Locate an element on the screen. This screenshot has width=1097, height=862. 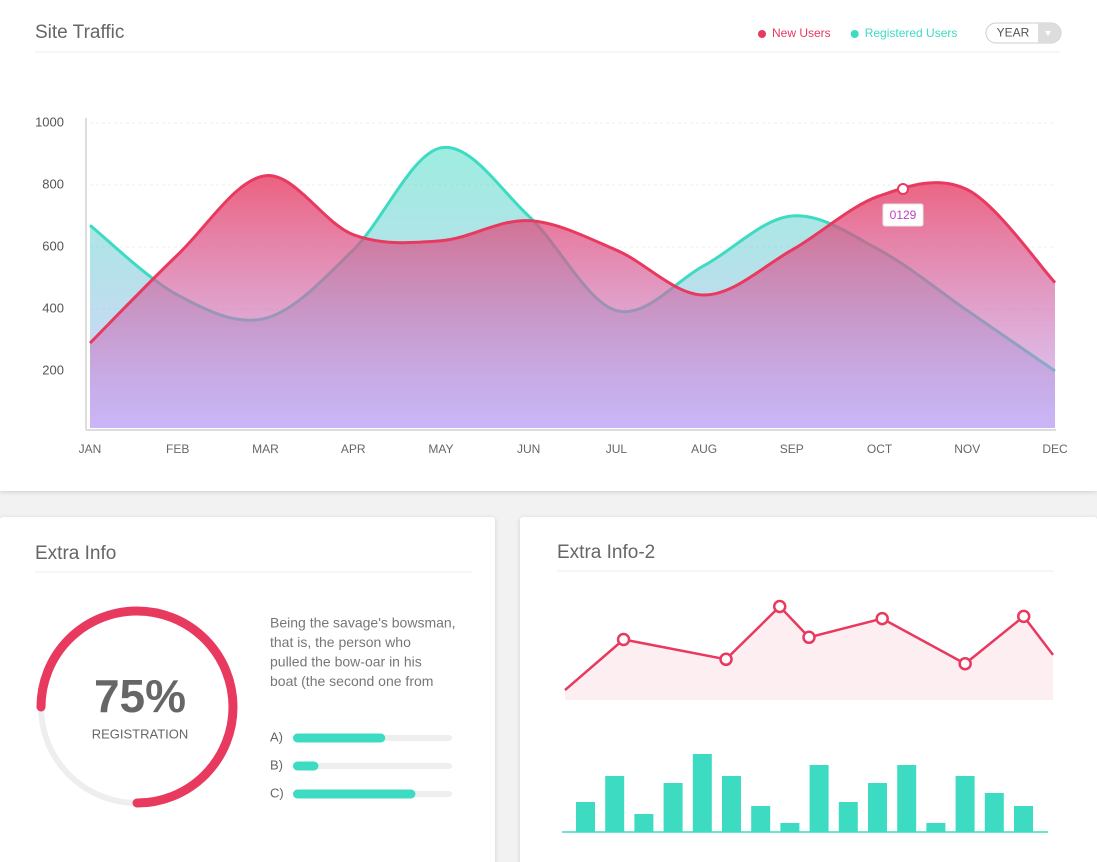
tooltip-marker is located at coordinates (903, 189).